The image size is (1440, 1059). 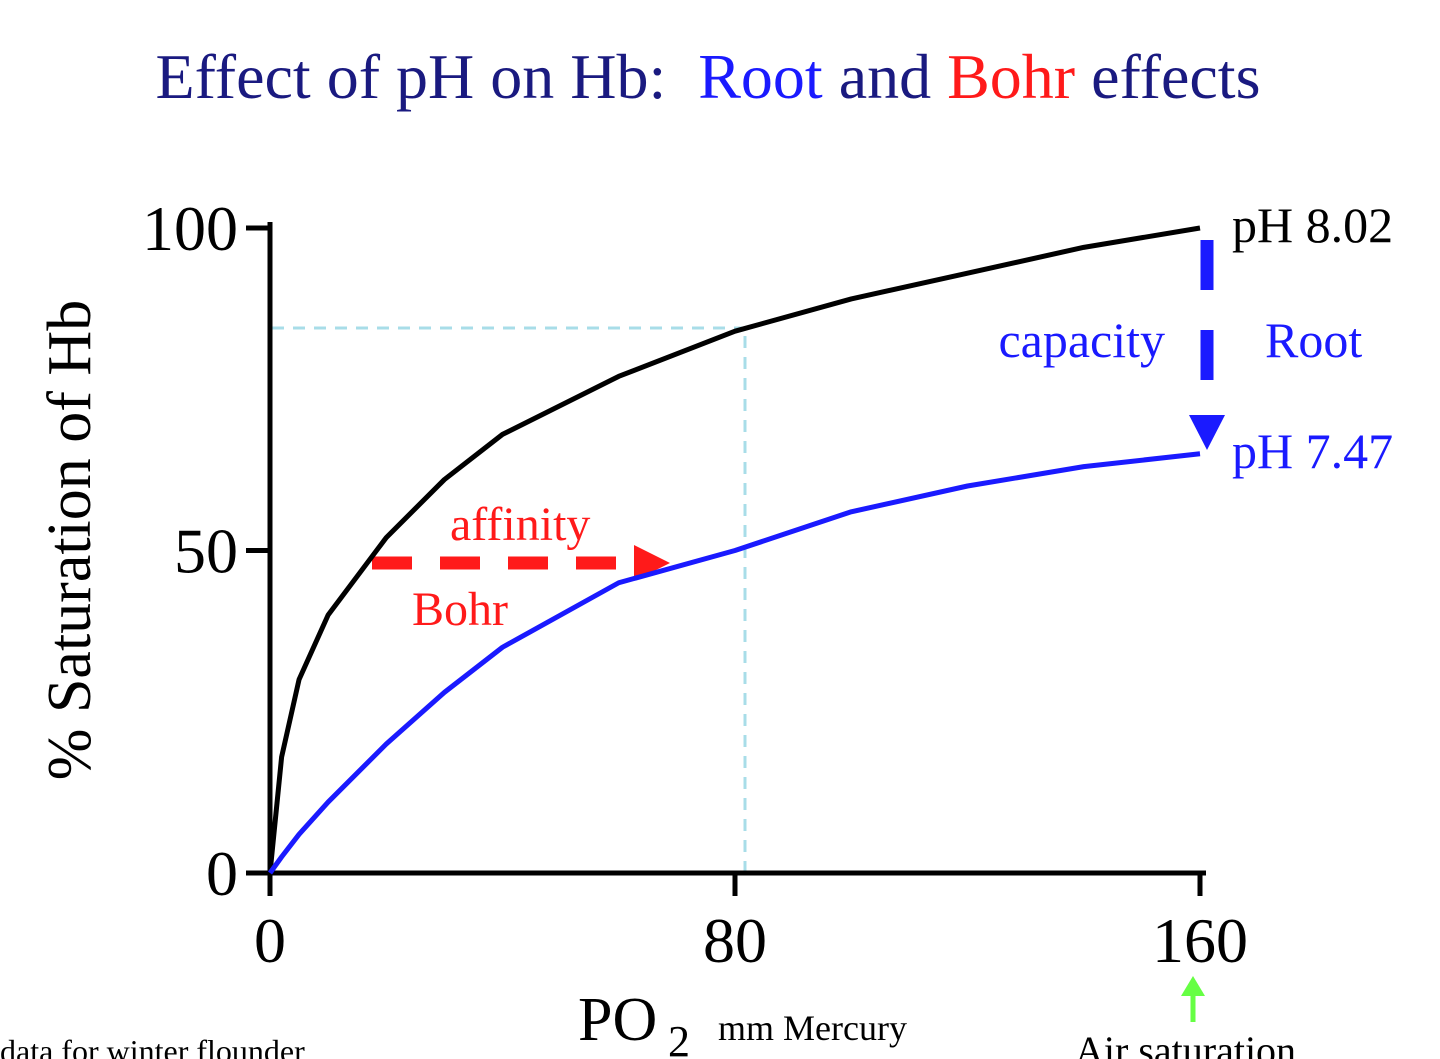 What do you see at coordinates (70, 540) in the screenshot?
I see `y-axis-label: % Saturation of Hb` at bounding box center [70, 540].